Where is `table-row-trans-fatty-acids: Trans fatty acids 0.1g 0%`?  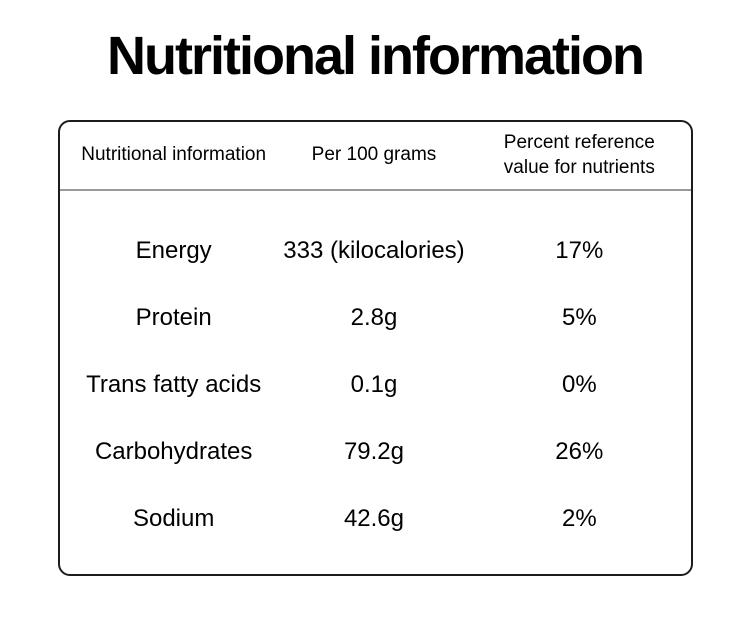
table-row-trans-fatty-acids: Trans fatty acids 0.1g 0% is located at coordinates (375, 385).